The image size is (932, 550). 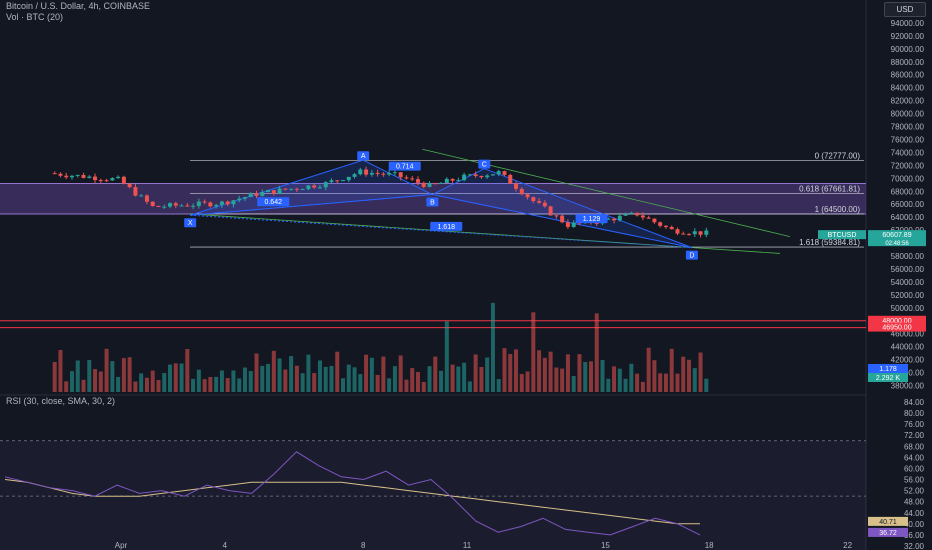 What do you see at coordinates (829, 242) in the screenshot?
I see `fib-level-label: 1.618 (59384.81)` at bounding box center [829, 242].